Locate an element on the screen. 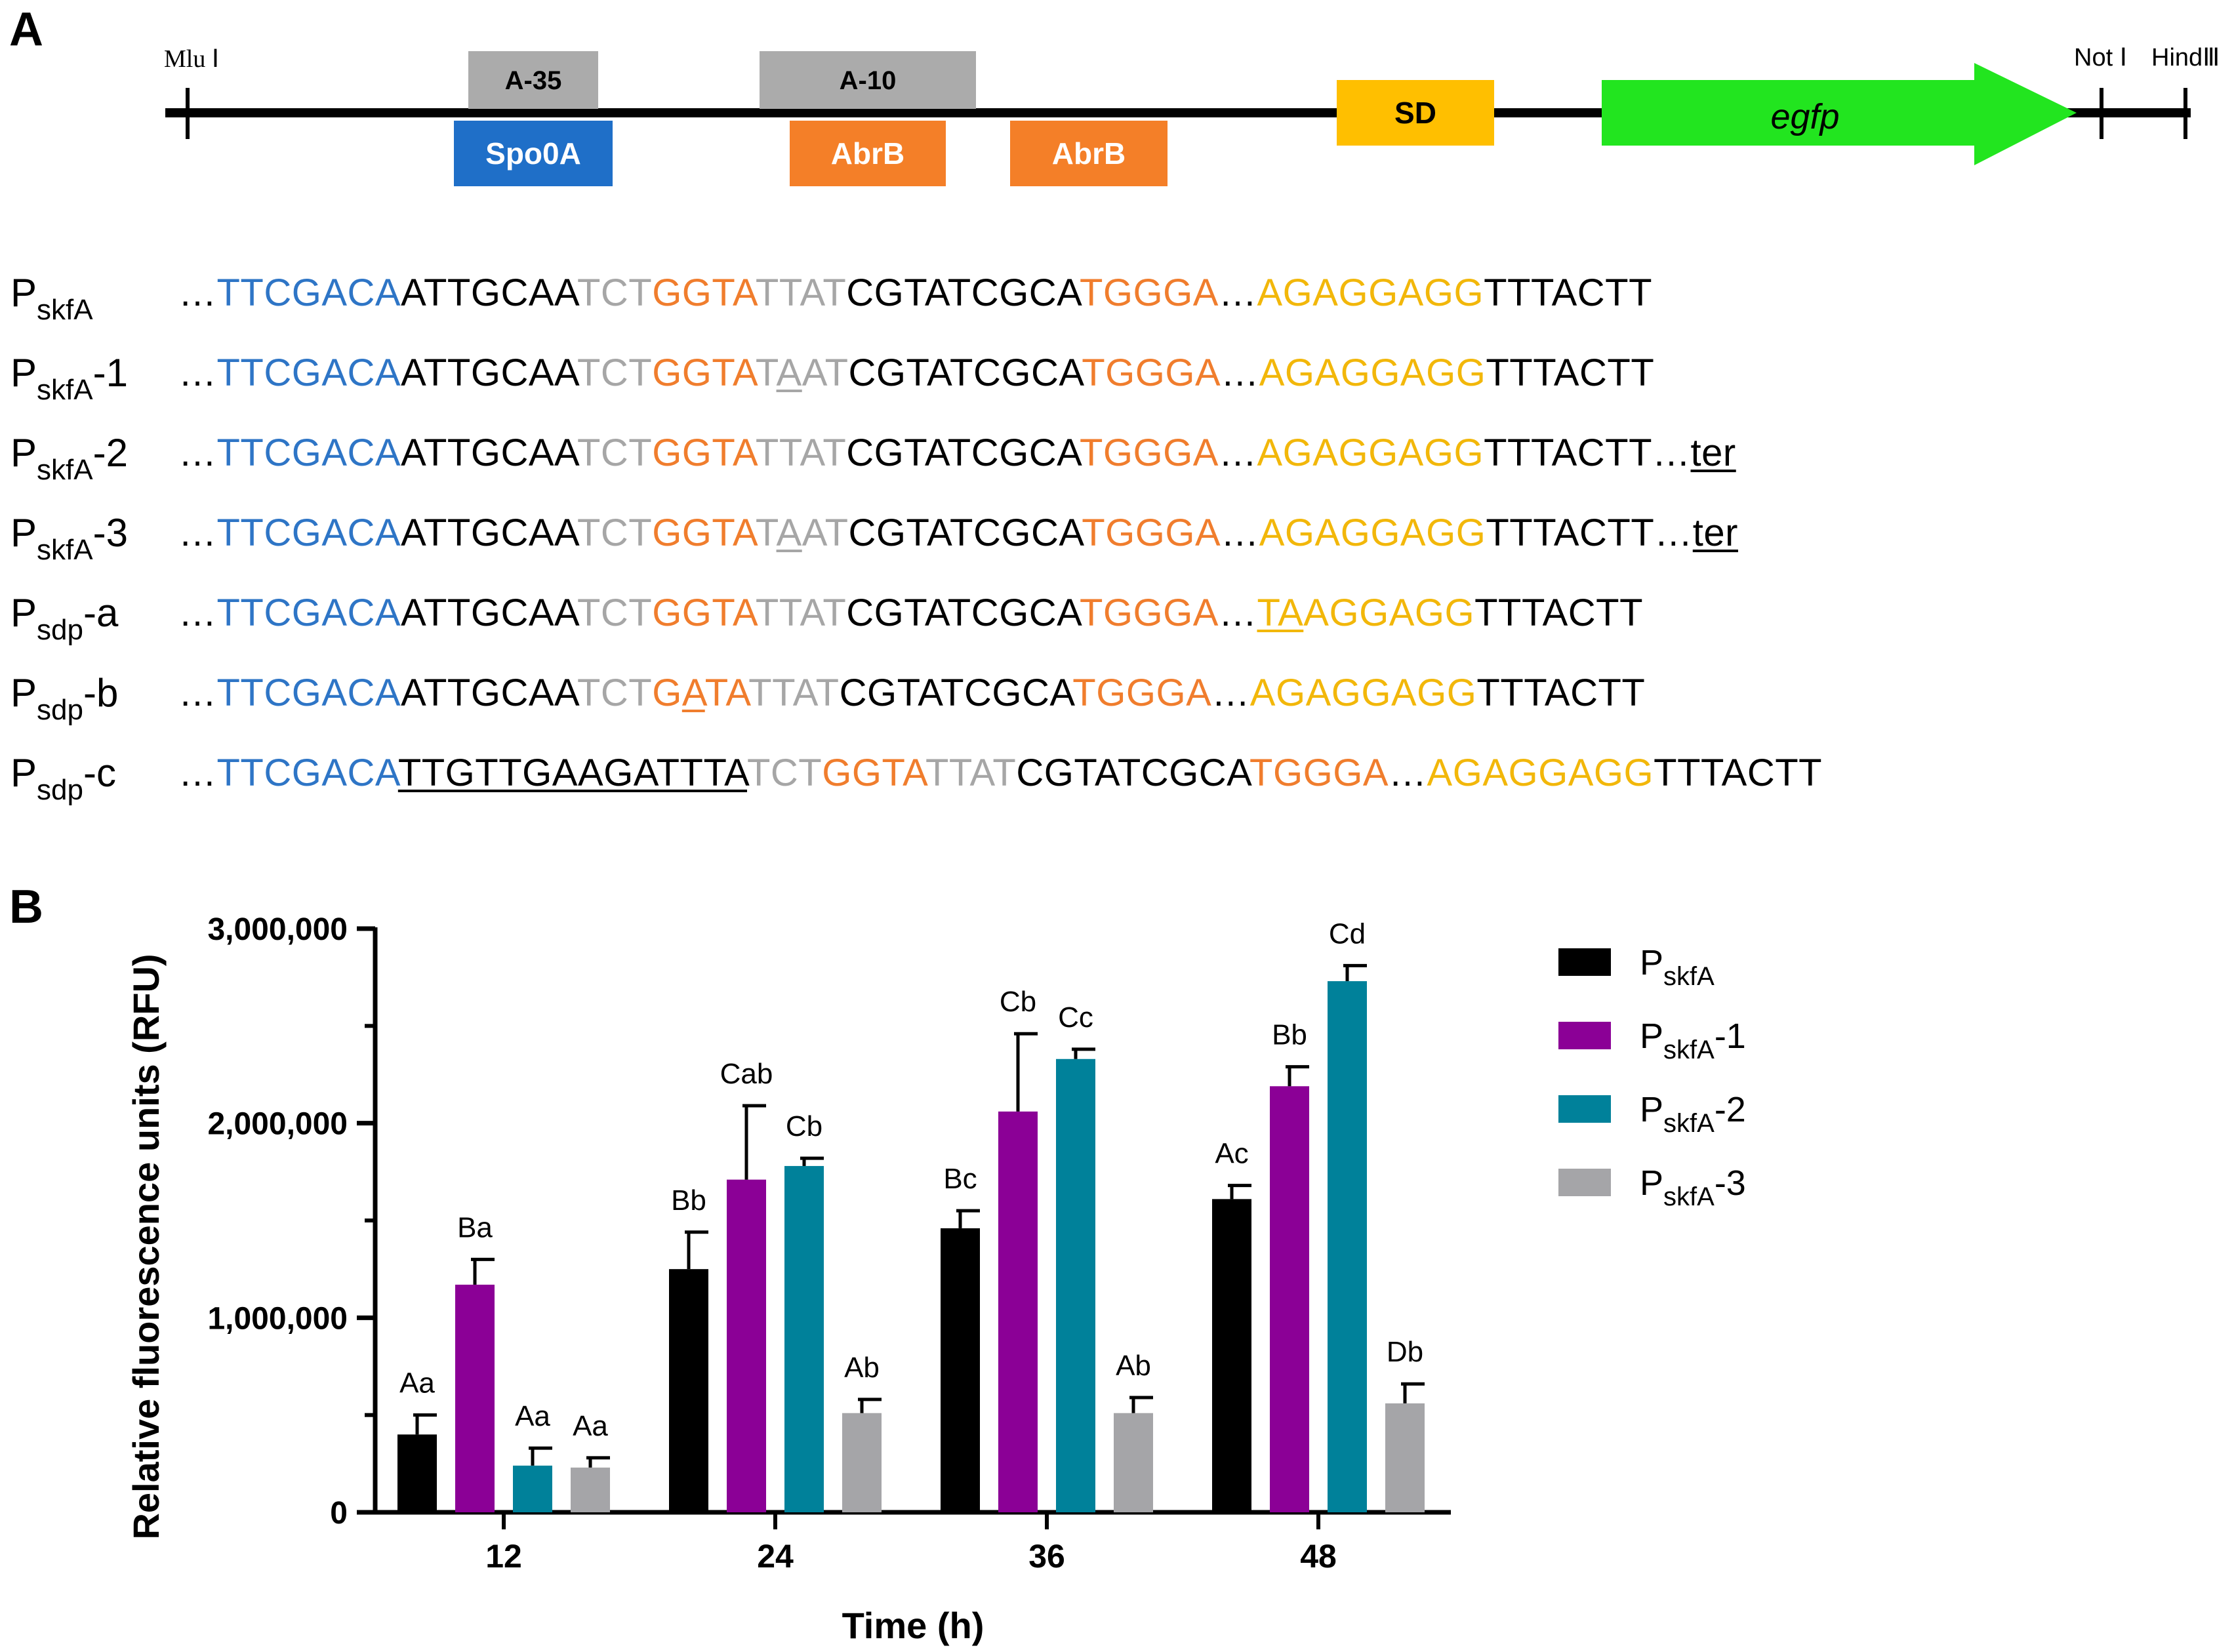  egfp-label: egfp is located at coordinates (1805, 117).